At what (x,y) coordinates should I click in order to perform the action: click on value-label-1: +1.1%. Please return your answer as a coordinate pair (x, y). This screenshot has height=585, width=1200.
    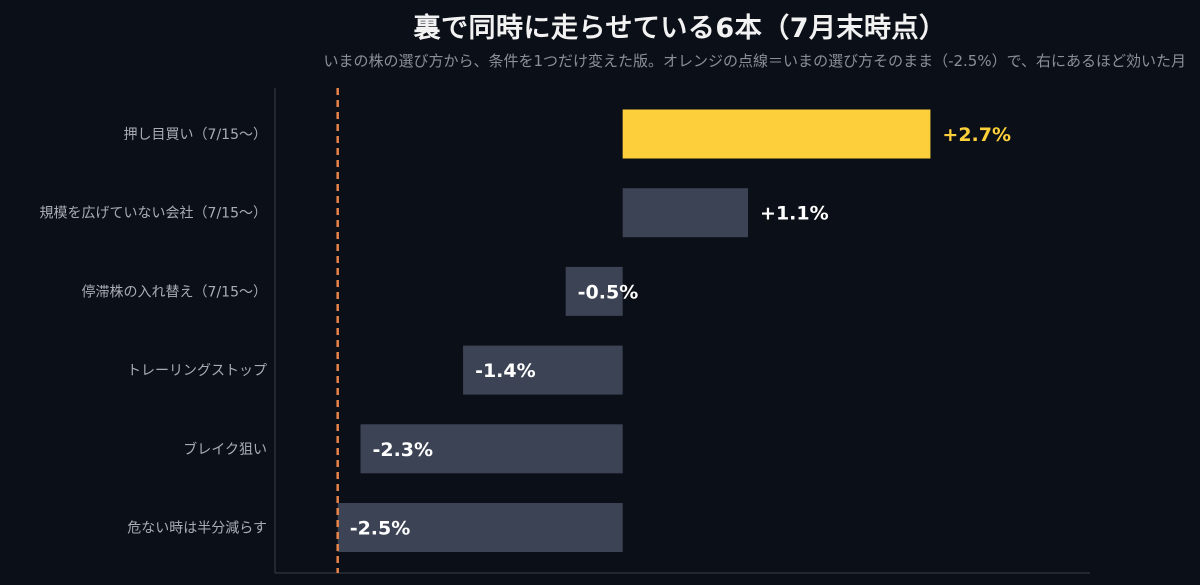
    Looking at the image, I should click on (794, 214).